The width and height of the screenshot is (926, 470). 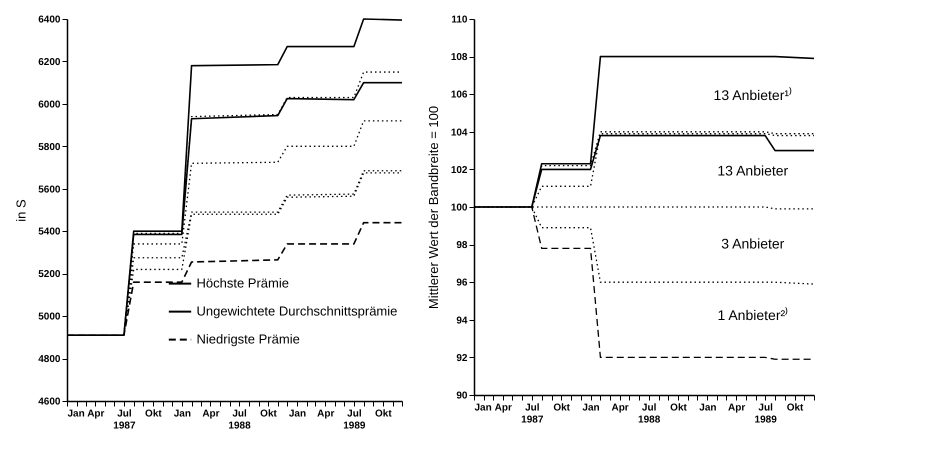 I want to click on y-tick-label: 5400, so click(x=49, y=232).